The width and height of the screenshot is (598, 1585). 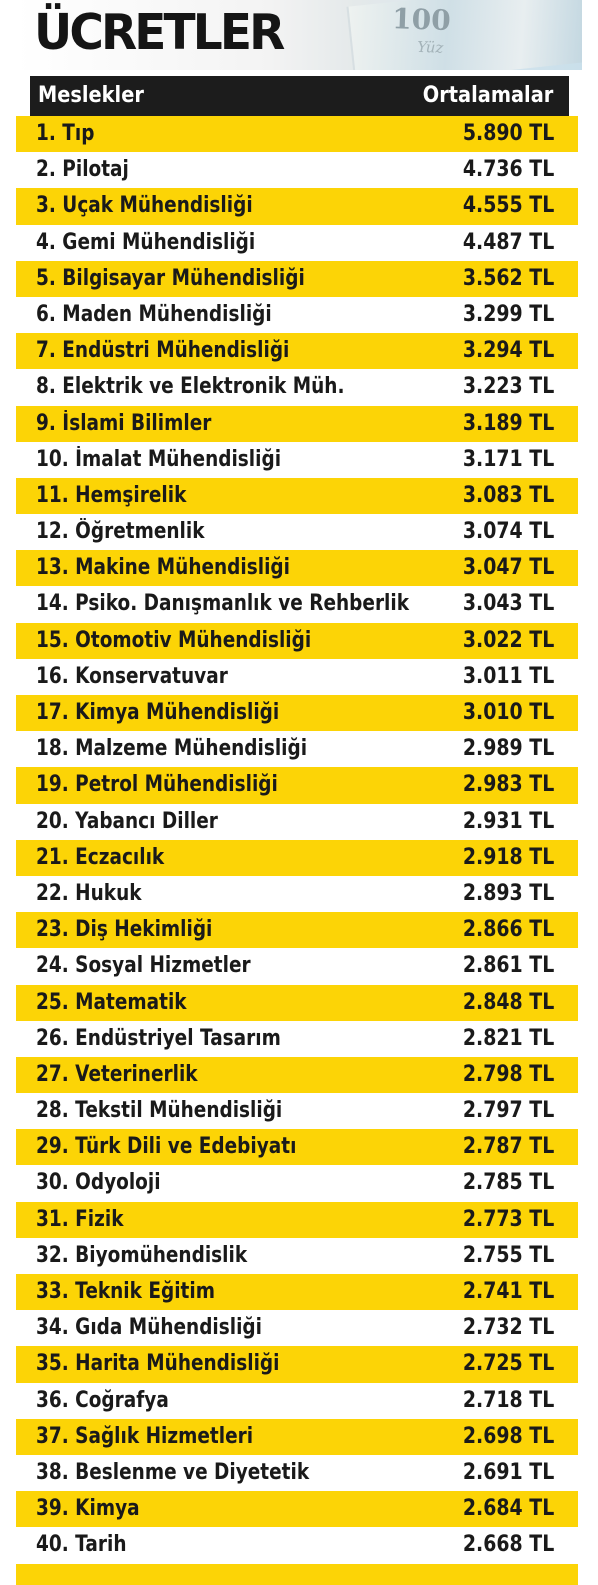 I want to click on average-salary: 3.294 TL, so click(x=508, y=351).